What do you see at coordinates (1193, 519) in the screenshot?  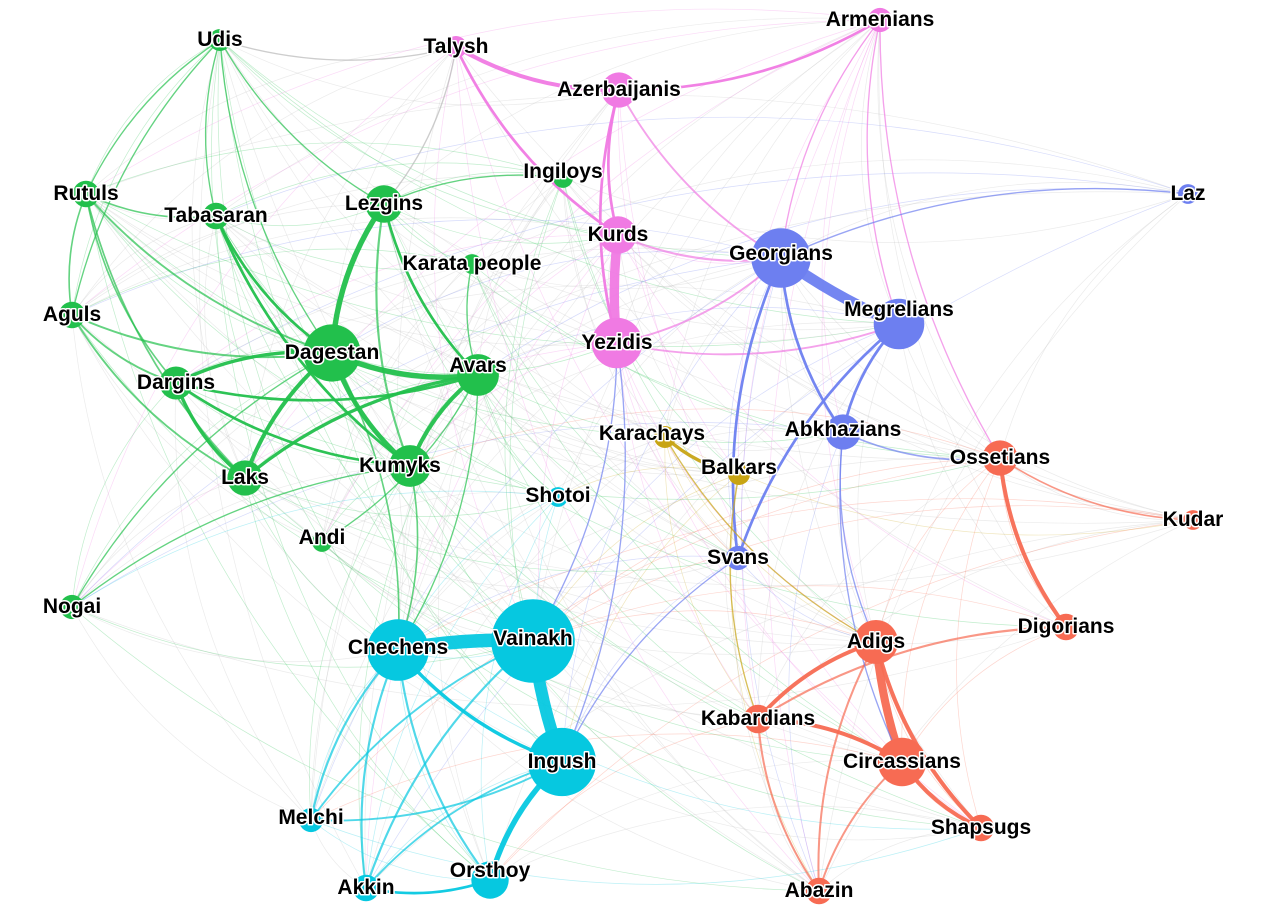 I see `label-kudar: Kudar` at bounding box center [1193, 519].